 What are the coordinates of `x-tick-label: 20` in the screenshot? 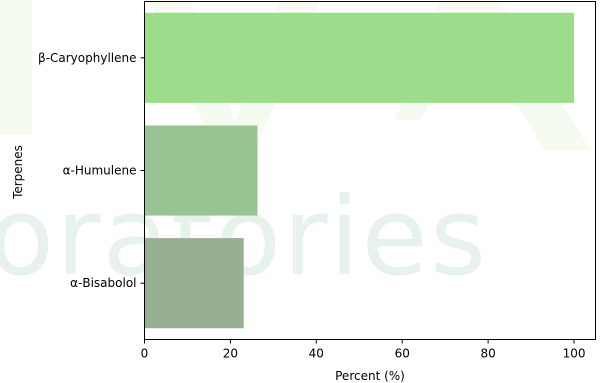 It's located at (230, 354).